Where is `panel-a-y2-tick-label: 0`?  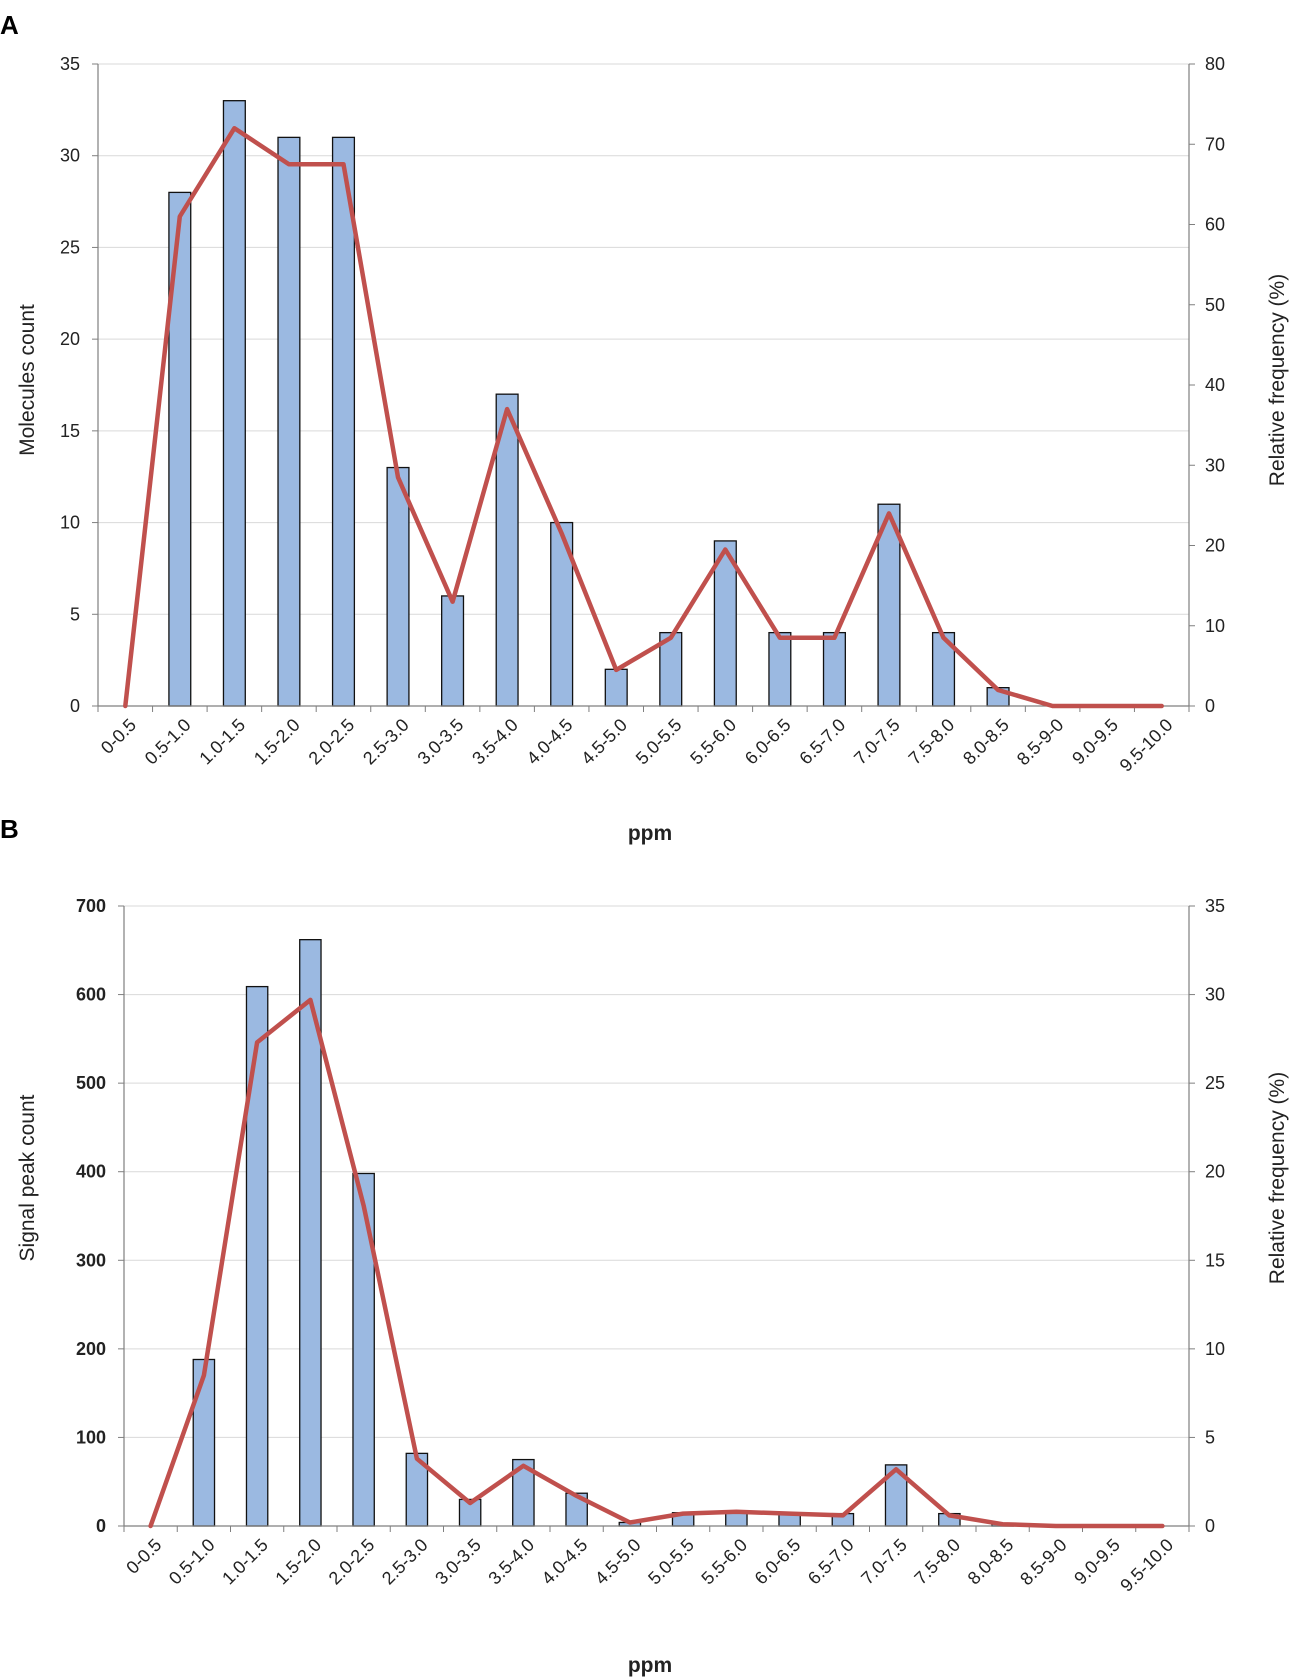 panel-a-y2-tick-label: 0 is located at coordinates (1210, 706).